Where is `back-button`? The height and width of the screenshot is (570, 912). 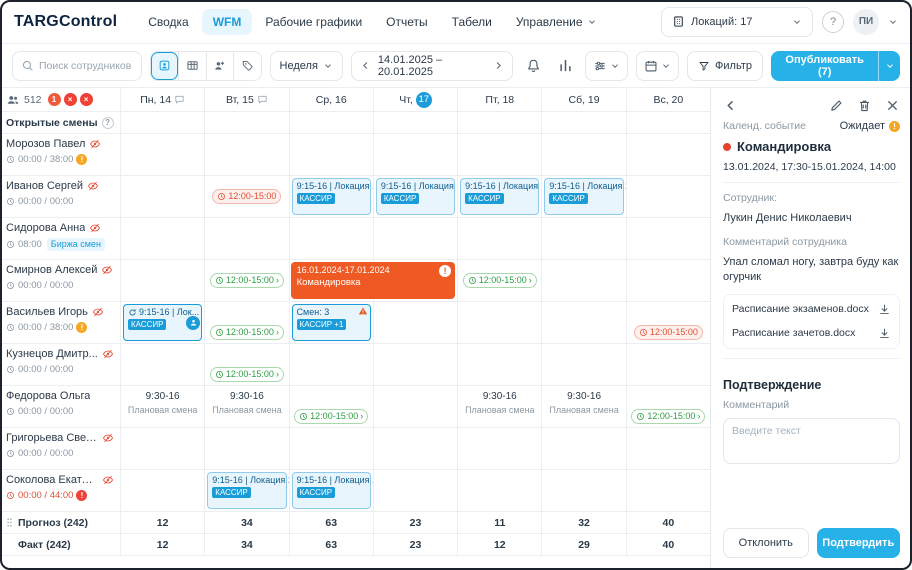
back-button is located at coordinates (730, 105).